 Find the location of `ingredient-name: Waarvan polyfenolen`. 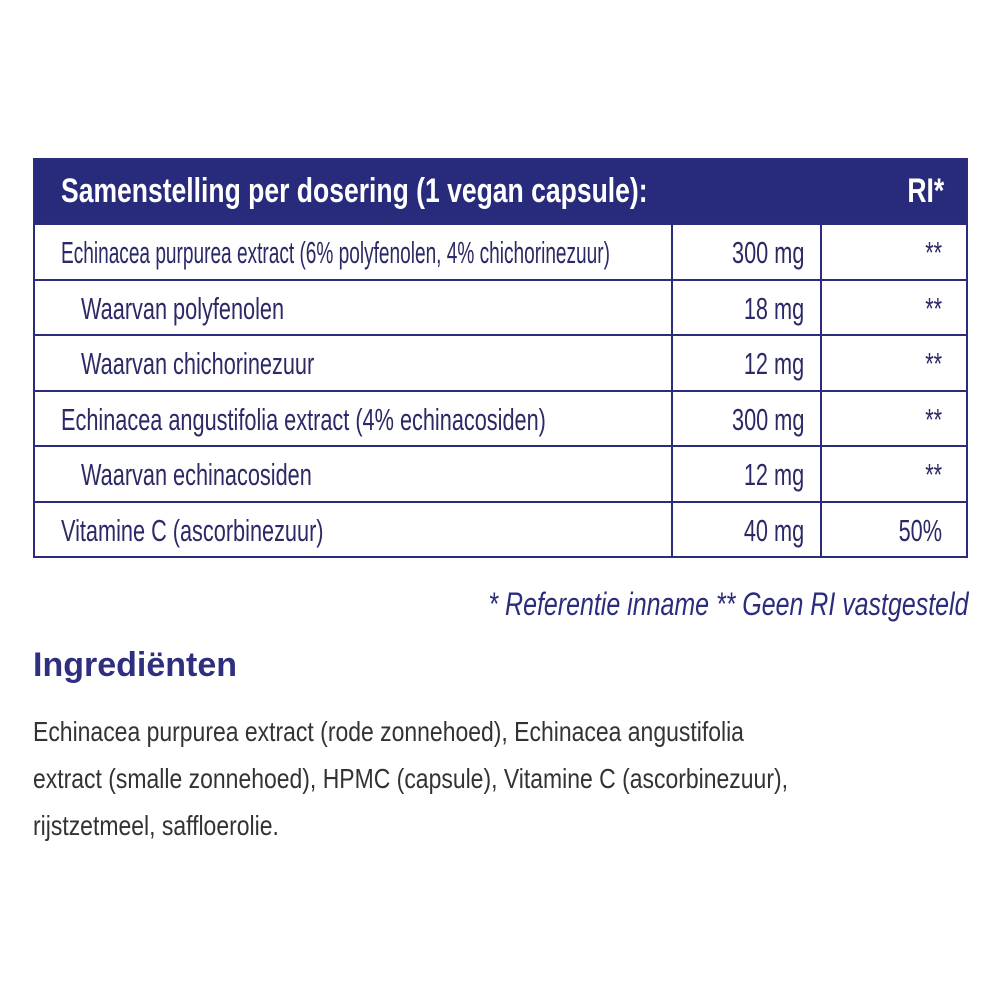

ingredient-name: Waarvan polyfenolen is located at coordinates (183, 308).